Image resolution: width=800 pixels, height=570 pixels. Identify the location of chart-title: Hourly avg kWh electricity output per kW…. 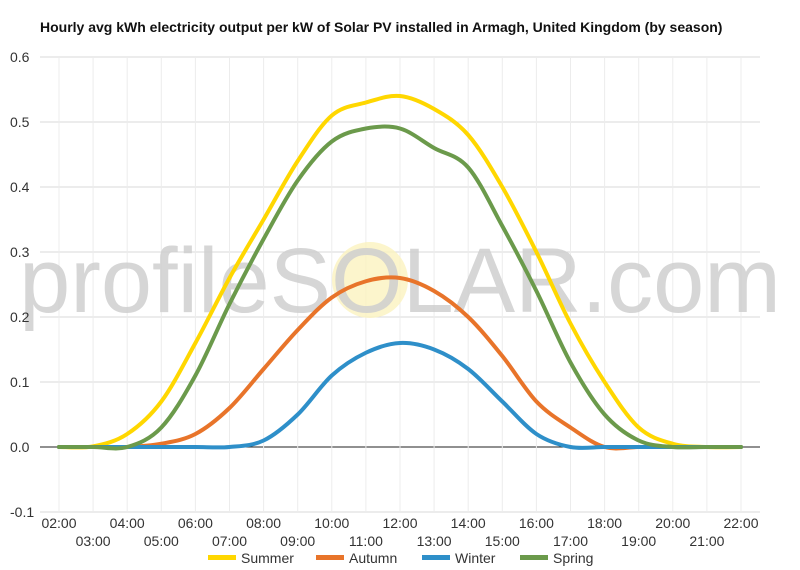
(381, 27).